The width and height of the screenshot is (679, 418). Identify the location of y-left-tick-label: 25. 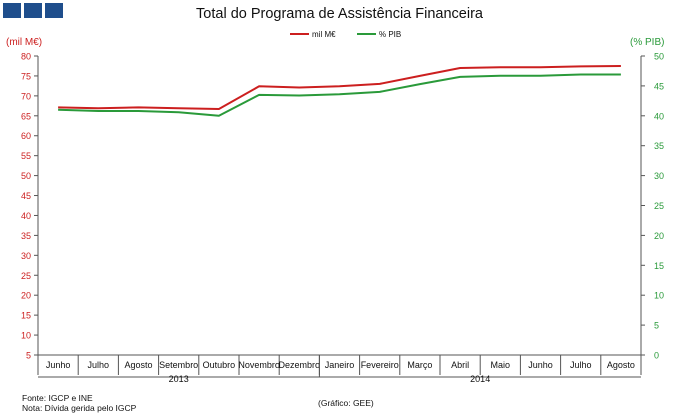
(26, 276).